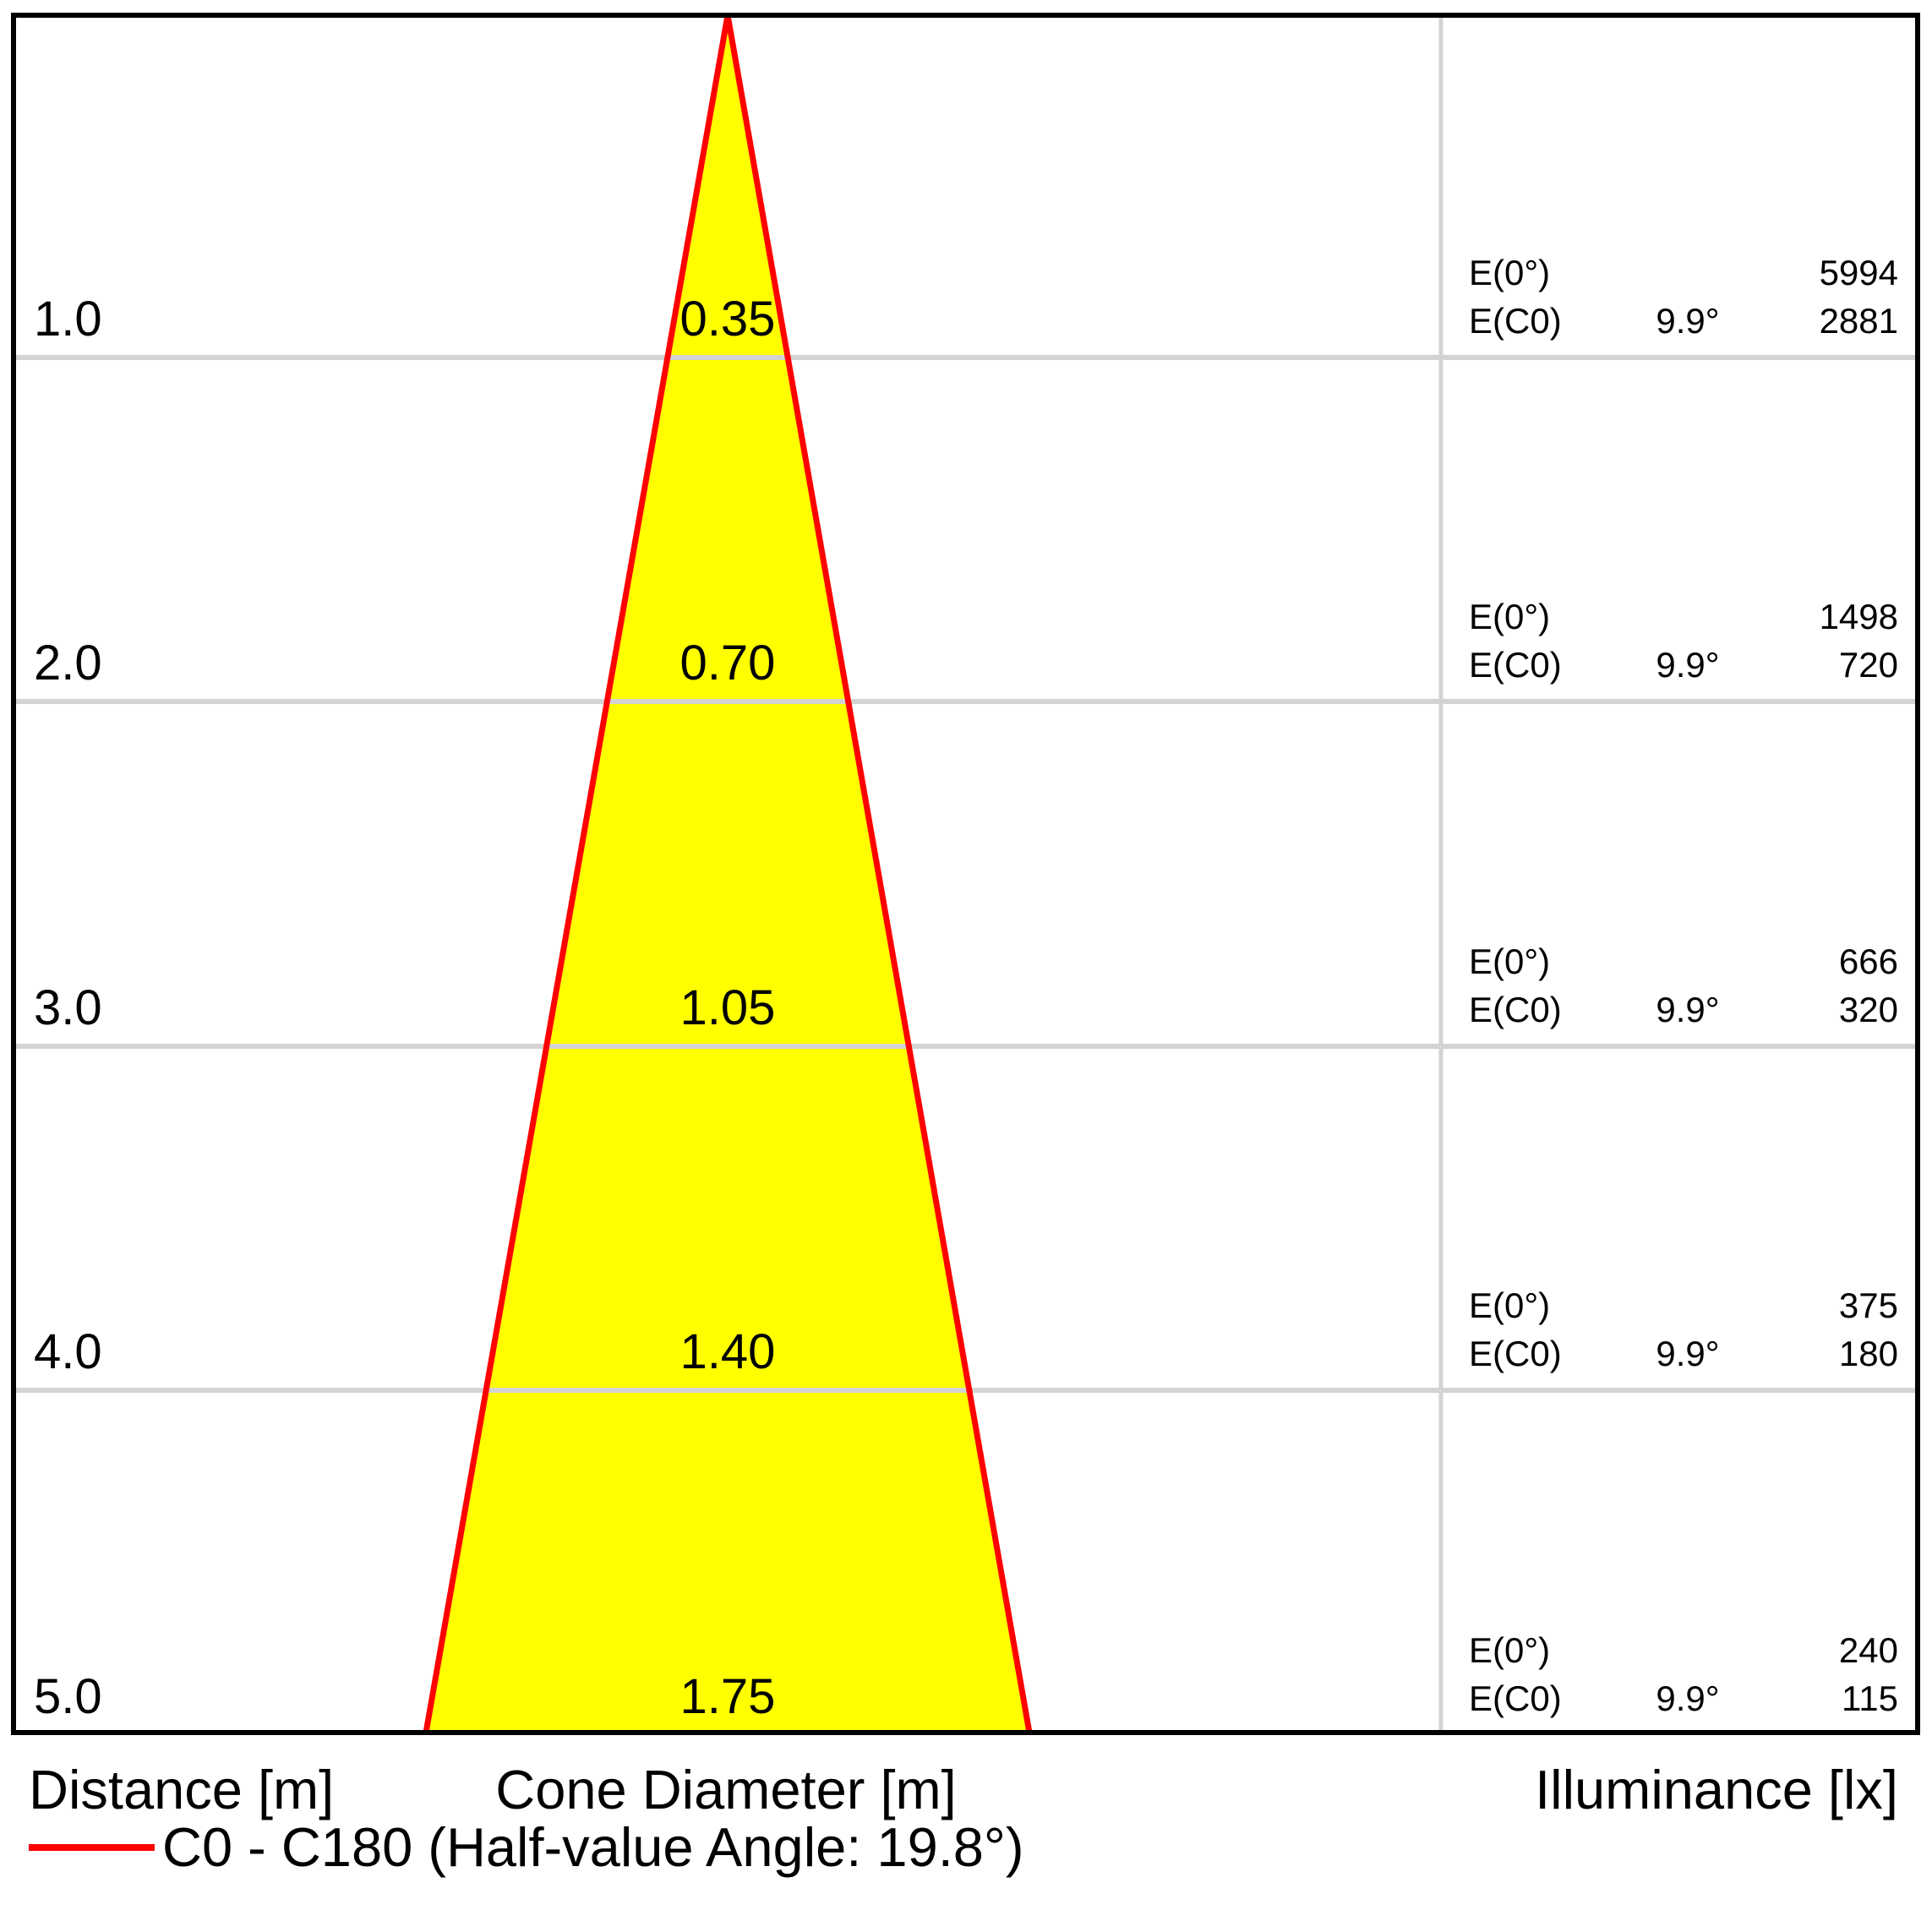  I want to click on illuminance-e0-row: E(0°) 5994, so click(1683, 273).